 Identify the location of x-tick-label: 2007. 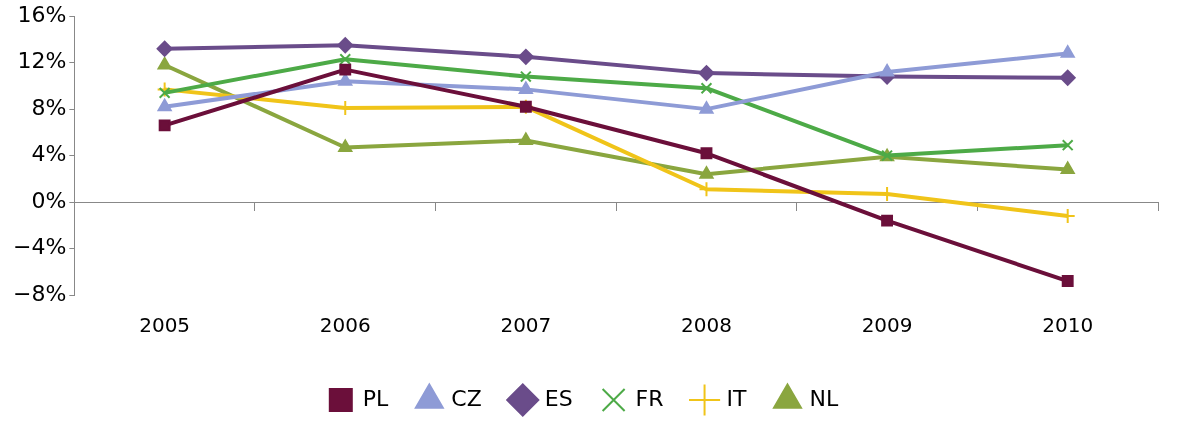
(526, 325).